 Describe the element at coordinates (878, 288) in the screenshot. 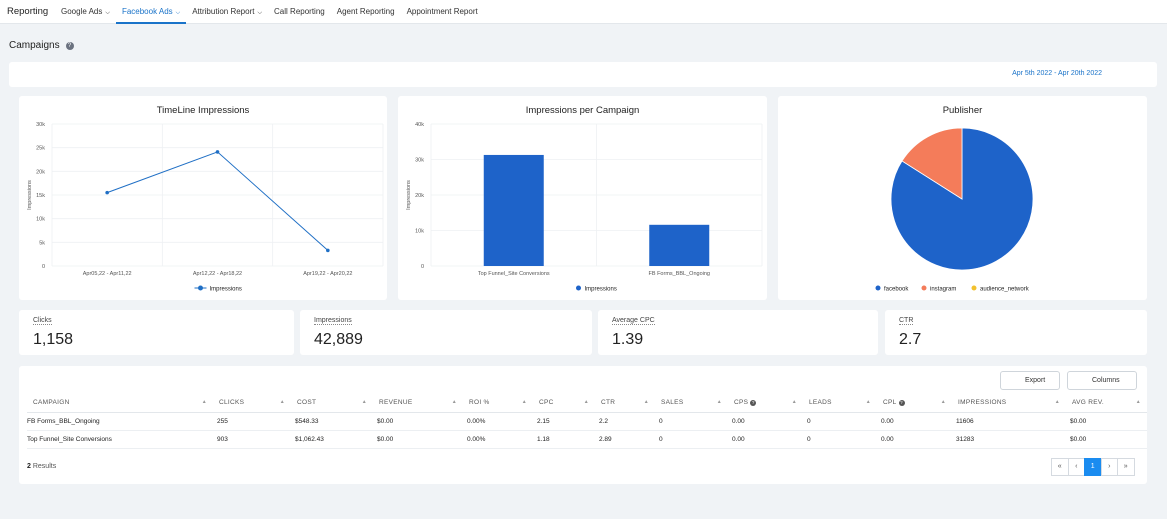

I see `legend-marker` at that location.